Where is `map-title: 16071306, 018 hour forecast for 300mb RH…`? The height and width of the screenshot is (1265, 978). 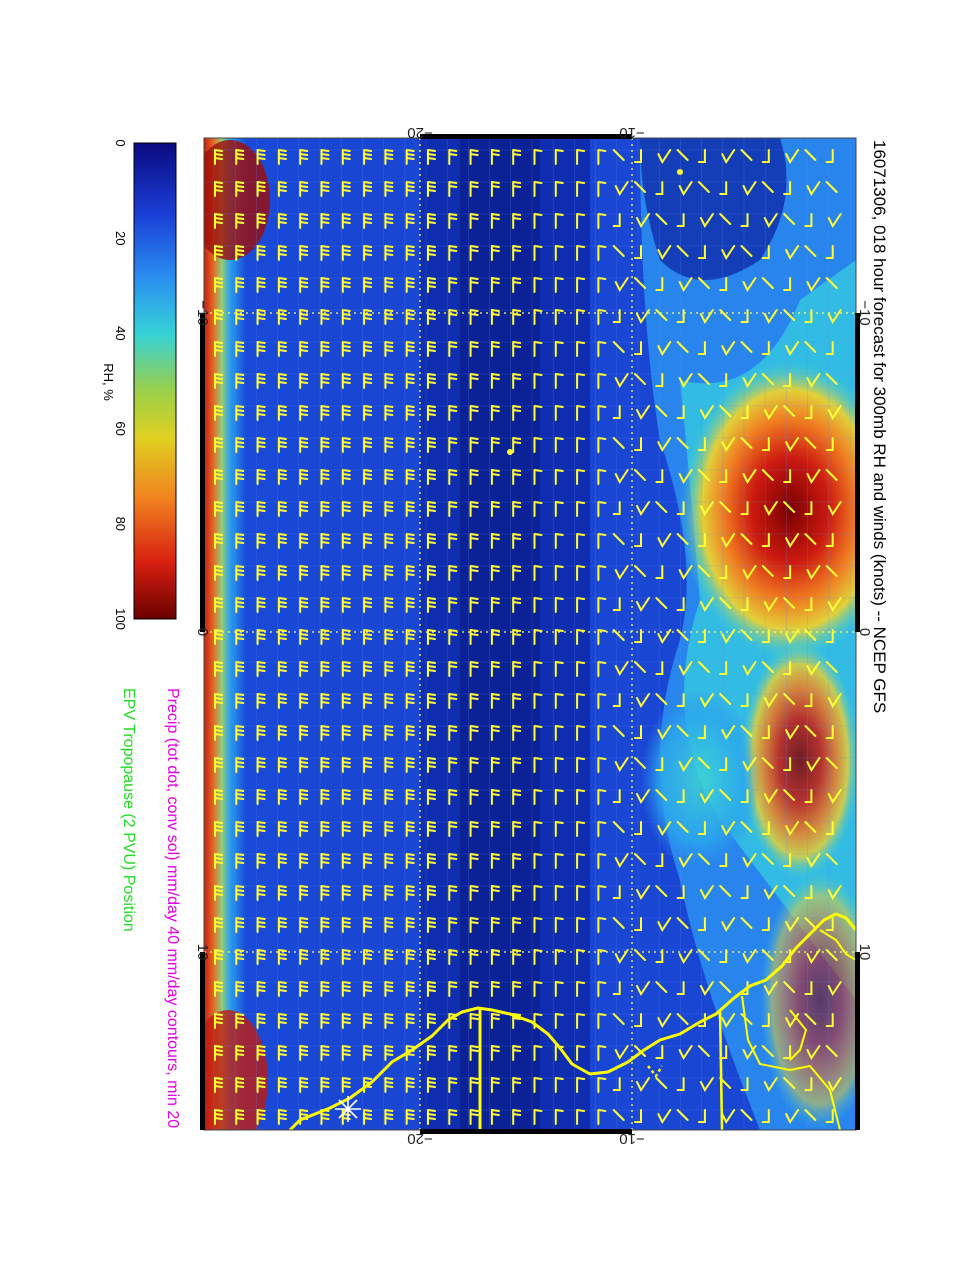
map-title: 16071306, 018 hour forecast for 300mb RH… is located at coordinates (879, 426).